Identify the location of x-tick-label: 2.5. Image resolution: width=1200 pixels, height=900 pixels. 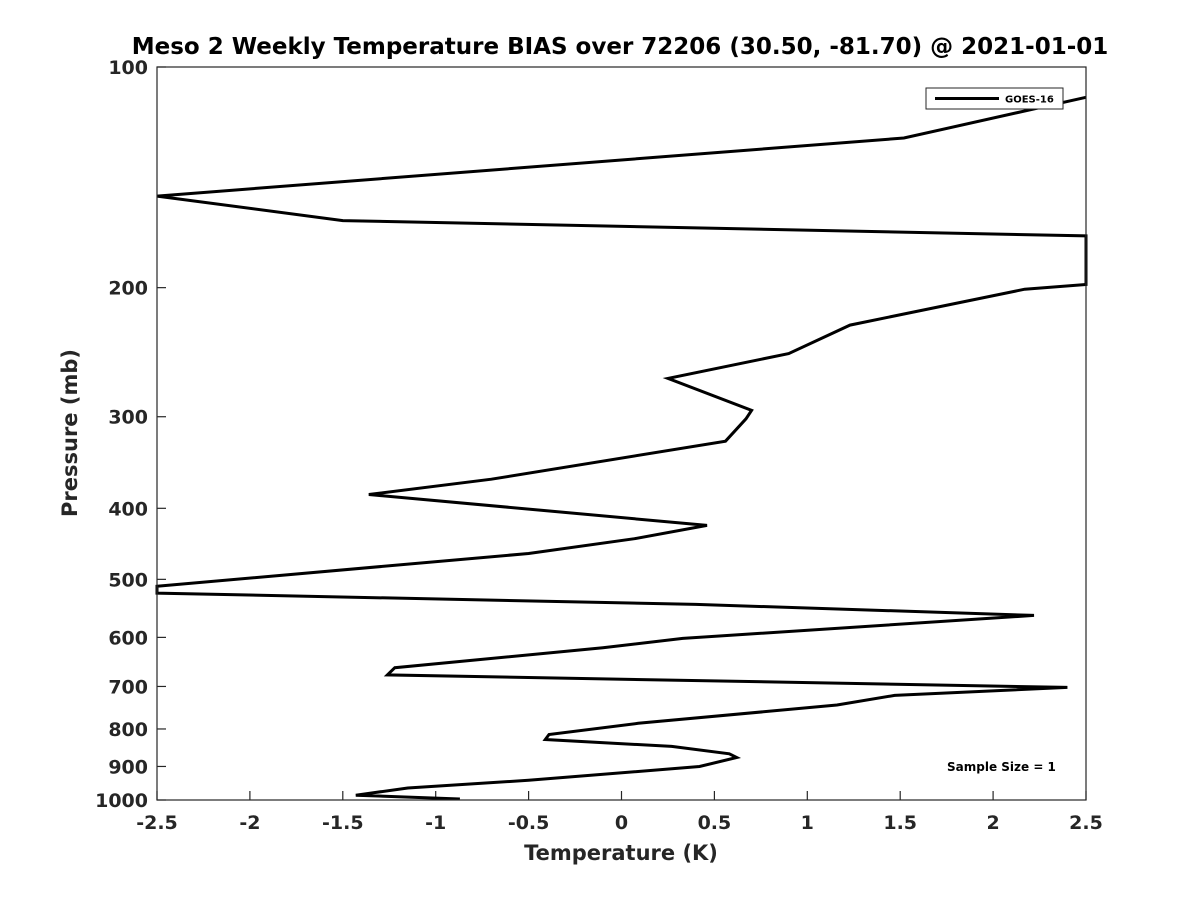
(1086, 823).